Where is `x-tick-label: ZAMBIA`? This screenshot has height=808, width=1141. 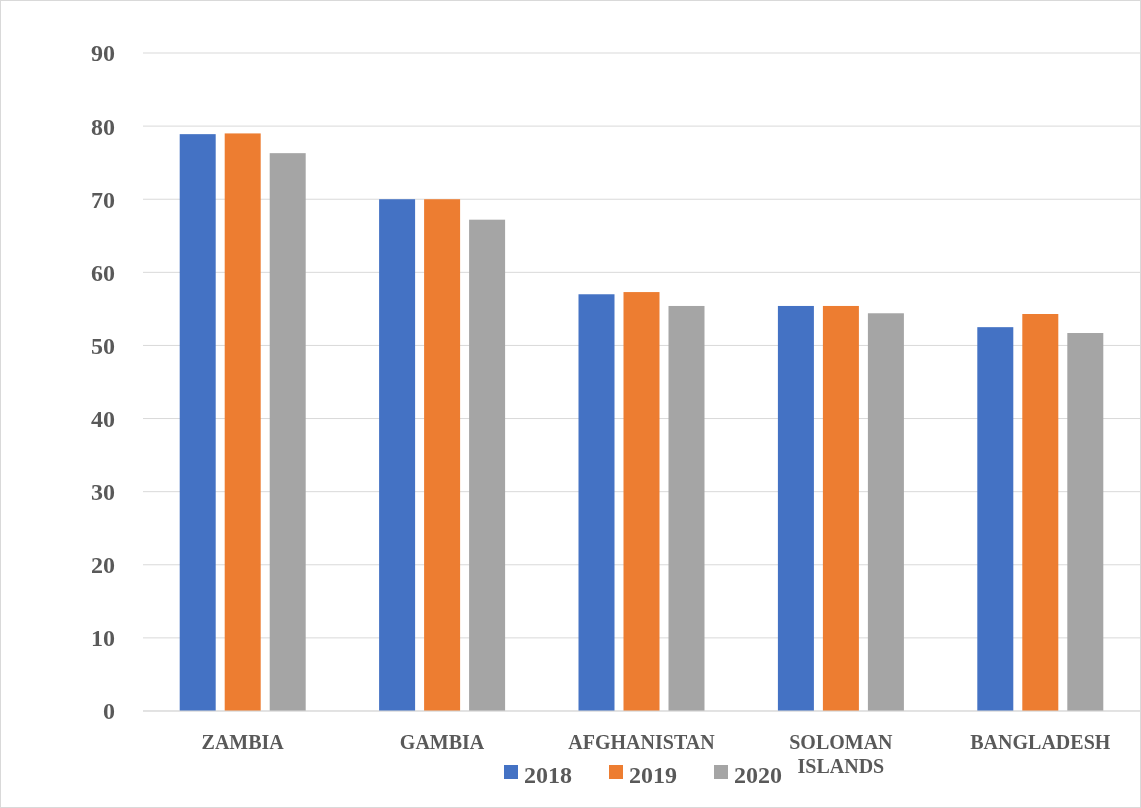 x-tick-label: ZAMBIA is located at coordinates (243, 742).